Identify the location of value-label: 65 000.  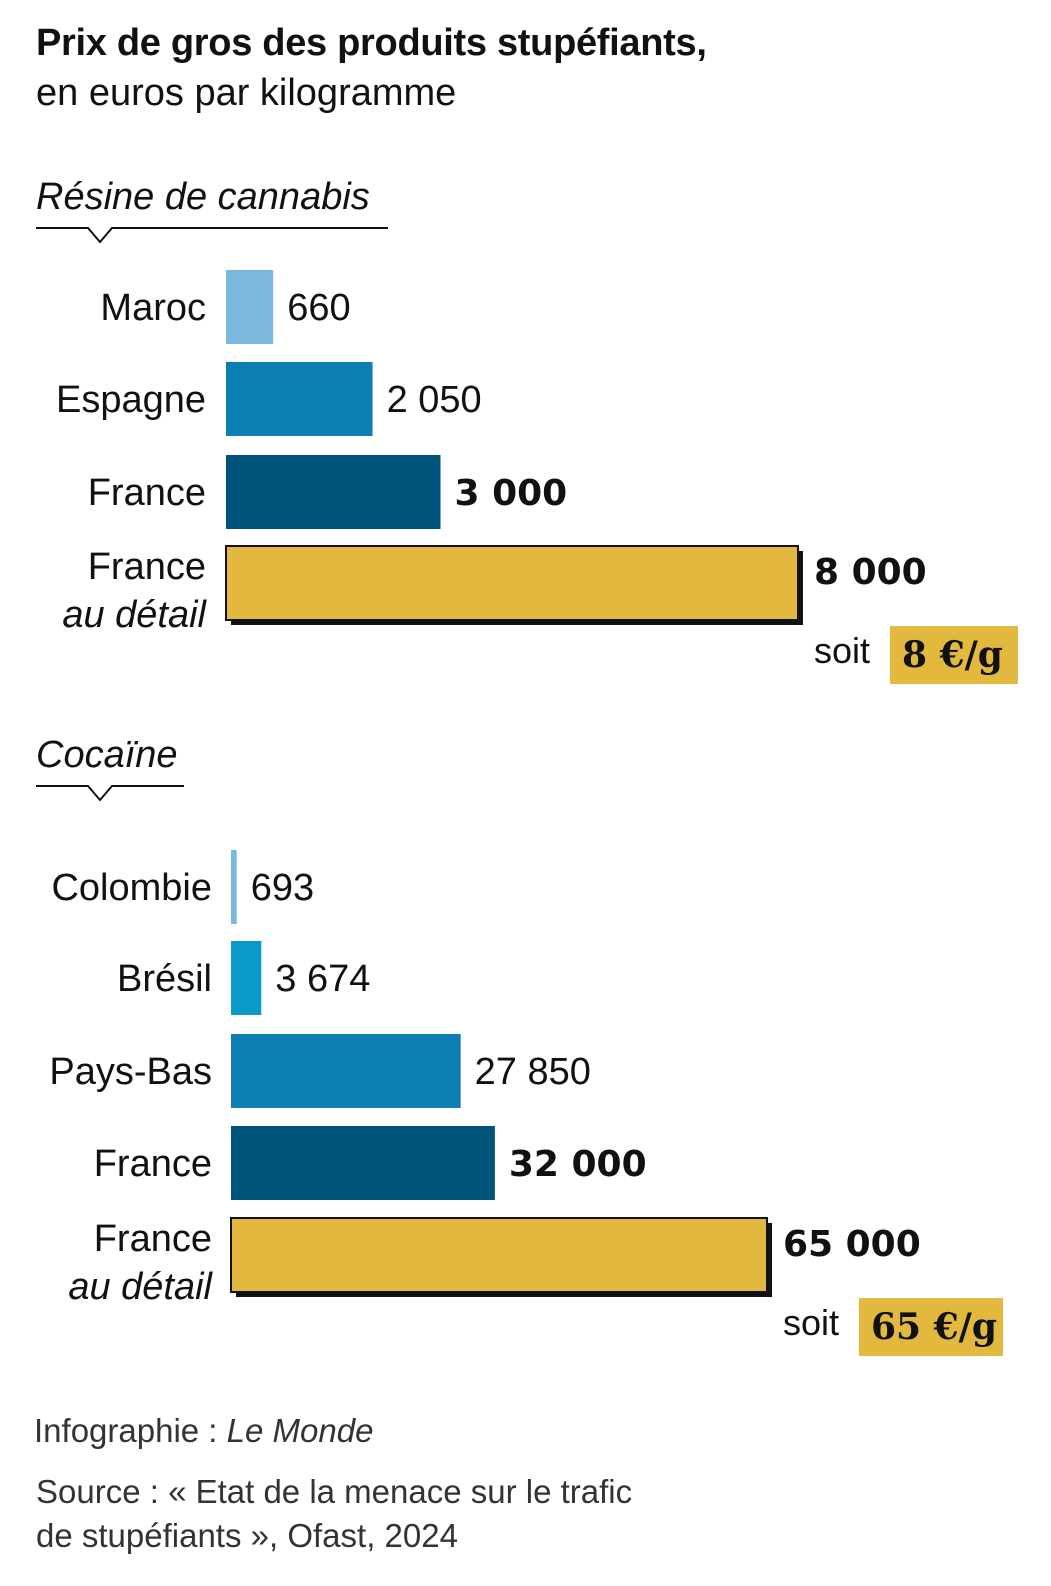
(852, 1244).